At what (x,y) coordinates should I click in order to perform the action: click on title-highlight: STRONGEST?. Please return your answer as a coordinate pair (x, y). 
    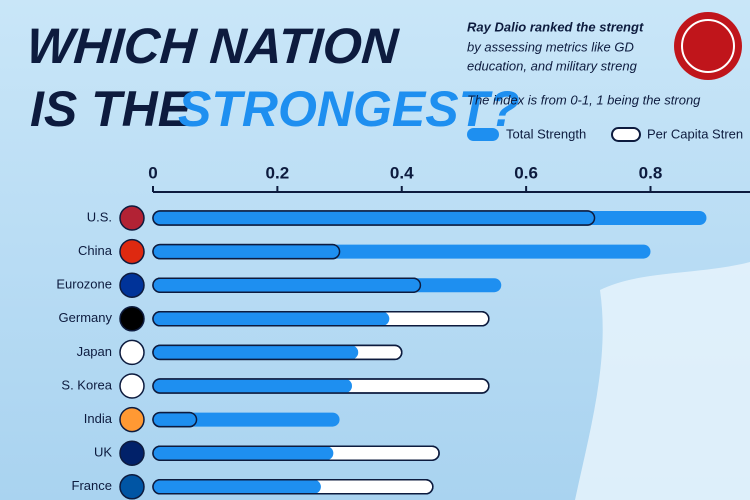
    Looking at the image, I should click on (349, 109).